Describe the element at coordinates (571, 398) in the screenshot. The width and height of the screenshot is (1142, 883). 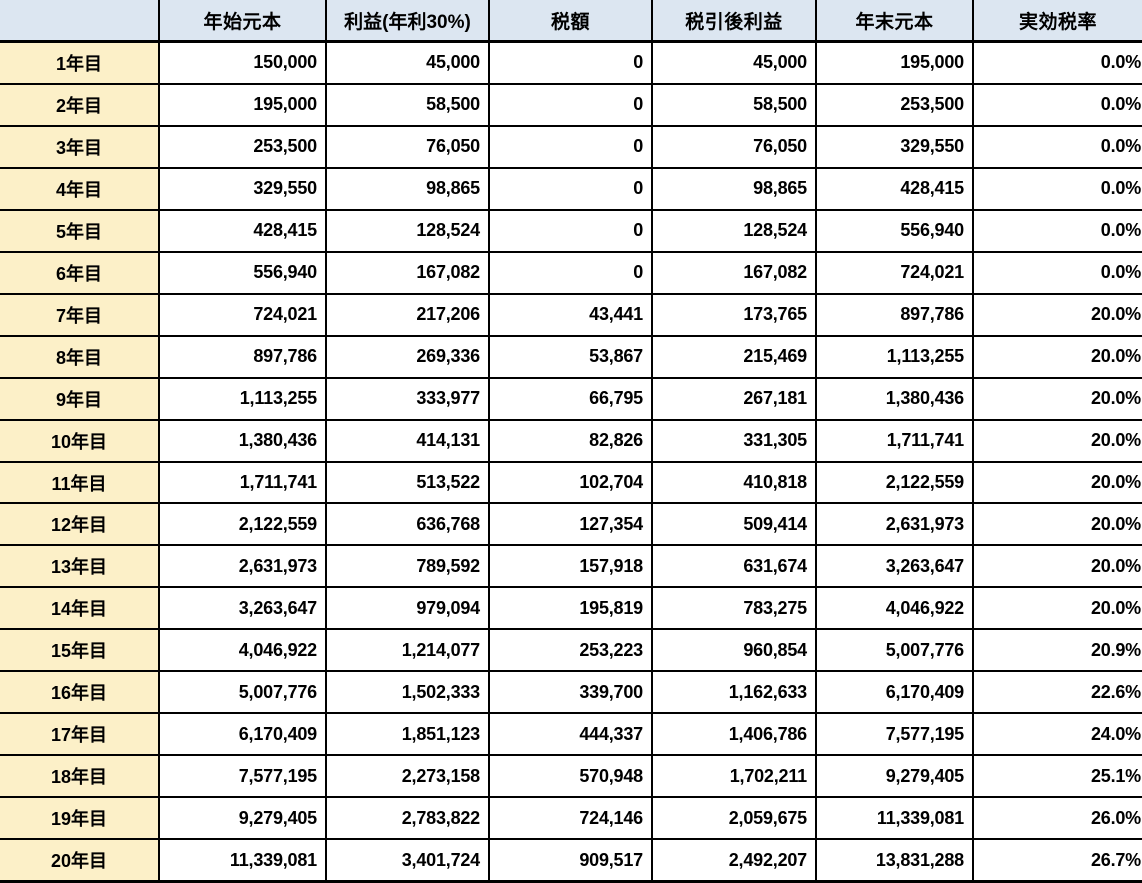
I see `cell-tax-amount: 66,795` at that location.